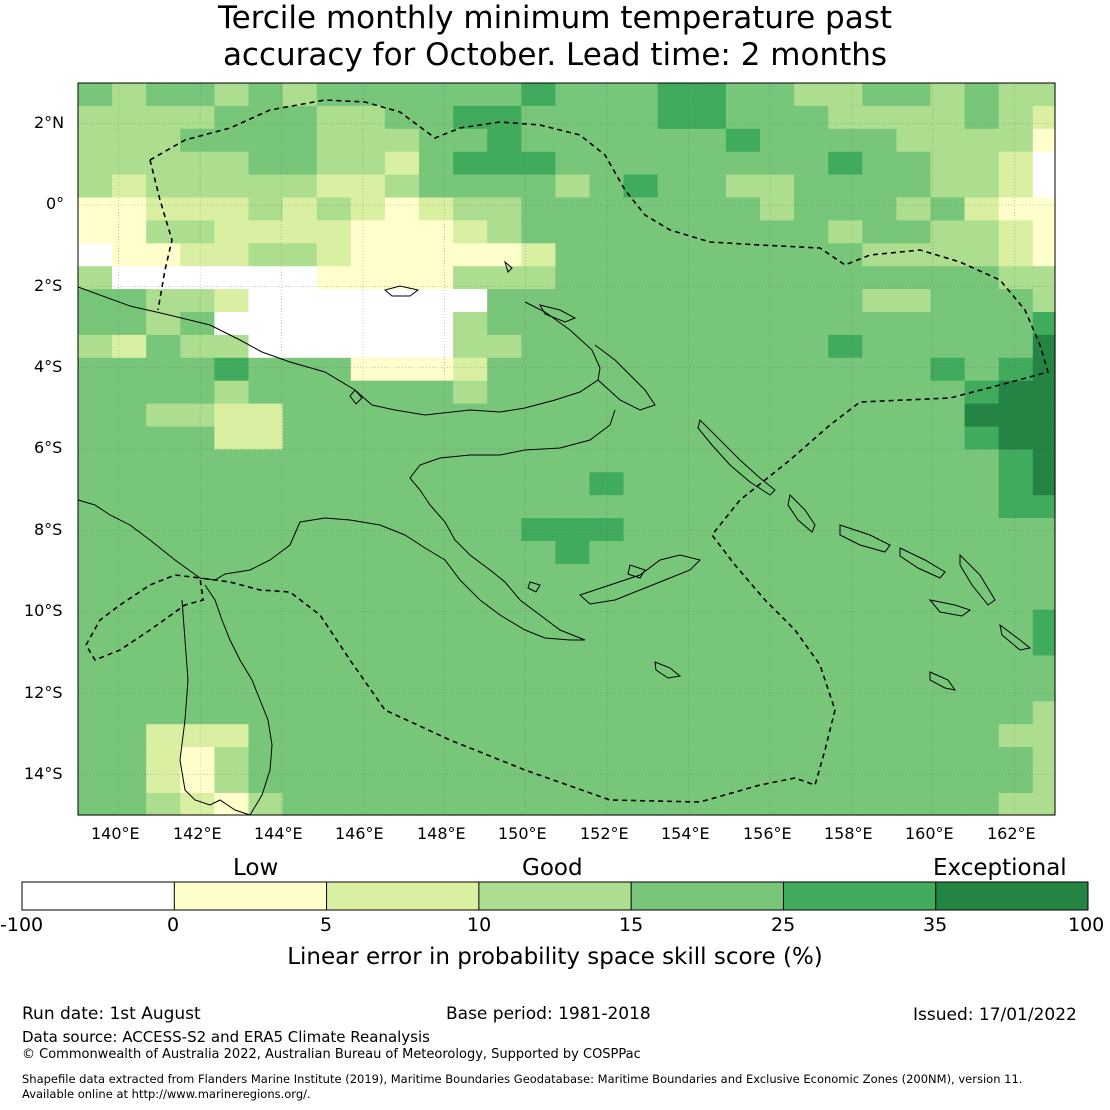  What do you see at coordinates (48, 447) in the screenshot?
I see `lat-label-6s: 6°S` at bounding box center [48, 447].